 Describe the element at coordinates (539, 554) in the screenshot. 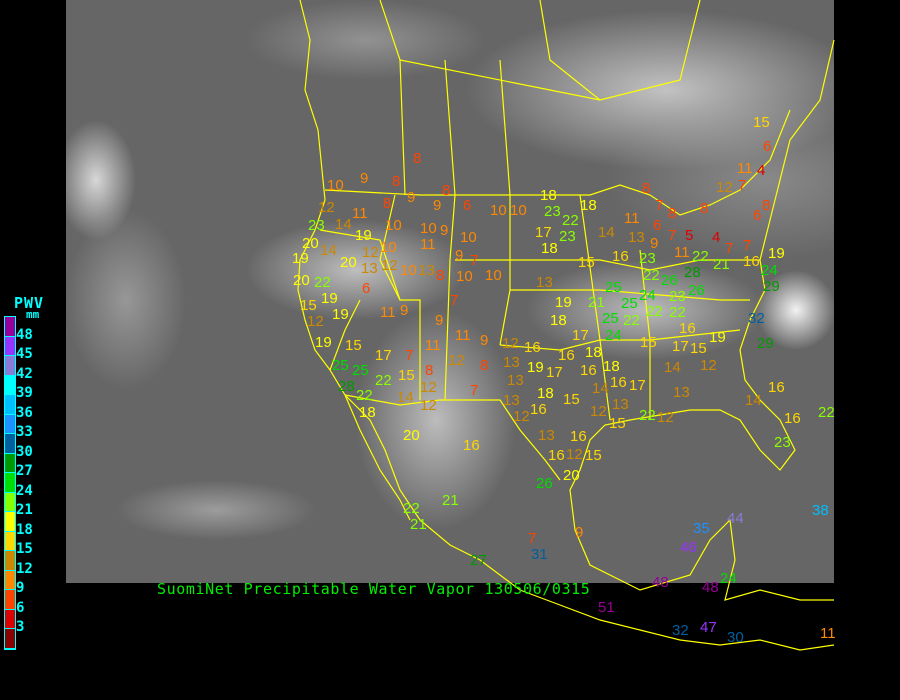

I see `pwv-station-value: 31` at that location.